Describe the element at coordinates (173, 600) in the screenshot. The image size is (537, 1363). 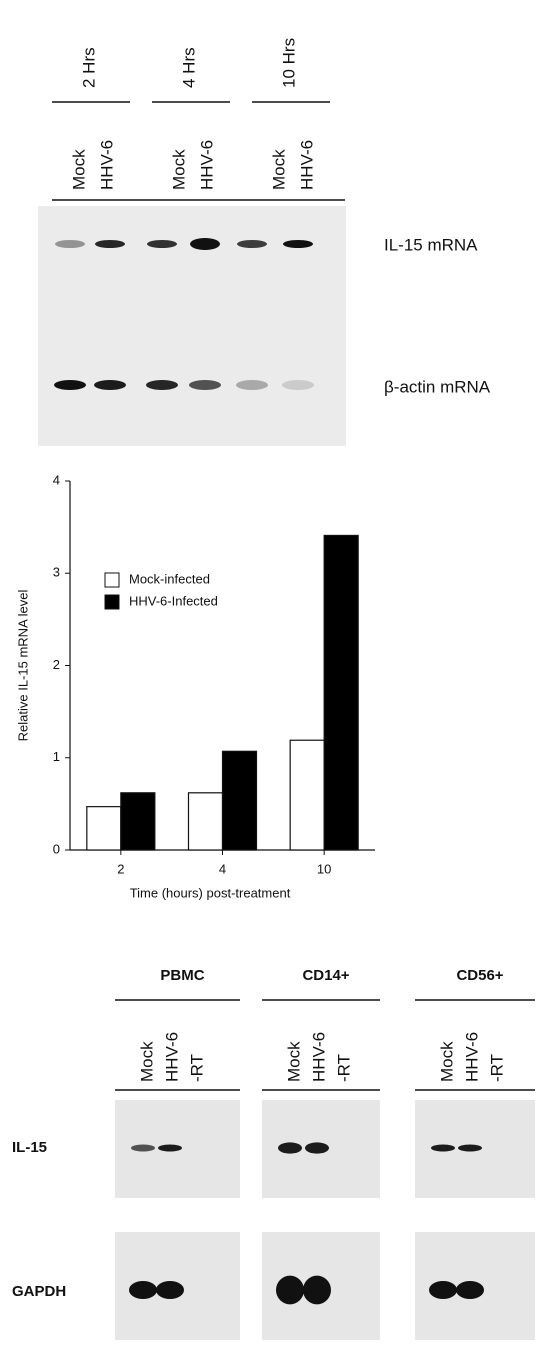
I see `legend-label: HHV-6-Infected` at that location.